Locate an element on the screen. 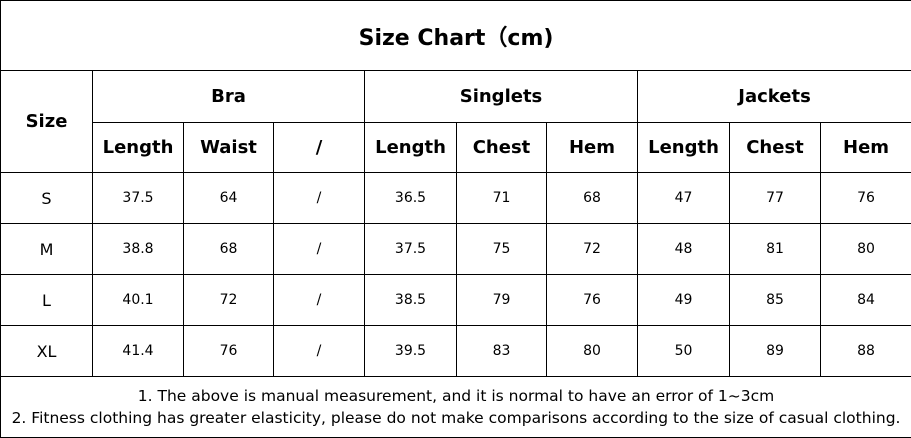 The image size is (911, 438). table-cell: 88 is located at coordinates (866, 351).